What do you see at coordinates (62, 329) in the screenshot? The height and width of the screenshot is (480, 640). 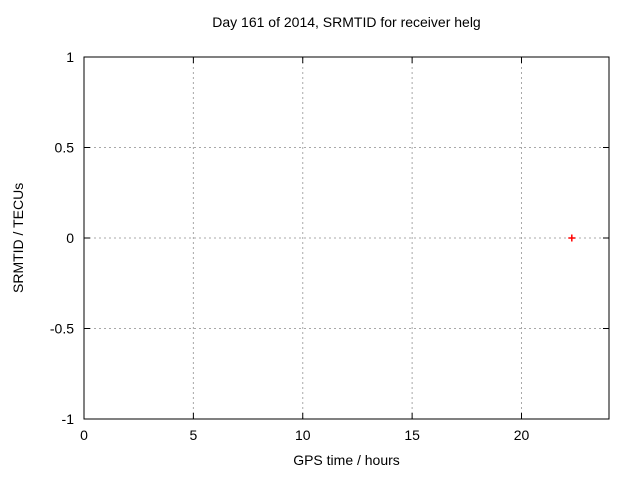 I see `y-tick-label: -0.5` at bounding box center [62, 329].